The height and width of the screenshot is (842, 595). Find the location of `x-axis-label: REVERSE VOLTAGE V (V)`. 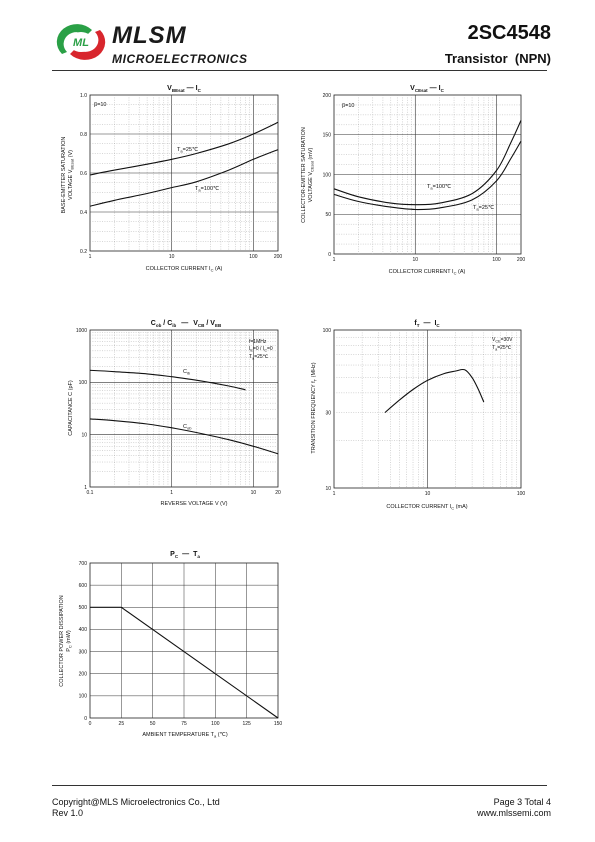

x-axis-label: REVERSE VOLTAGE V (V) is located at coordinates (193, 504).